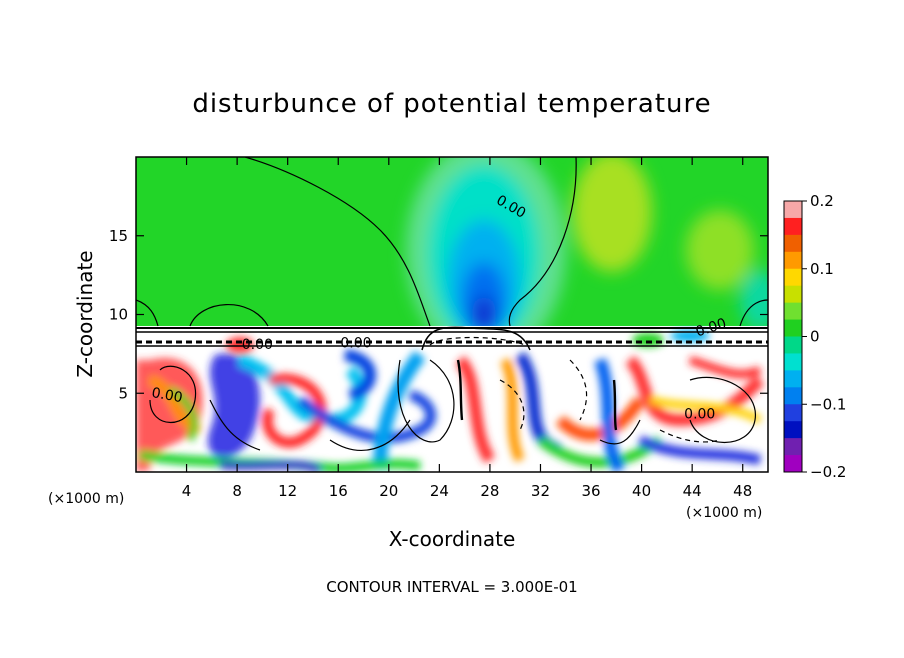  What do you see at coordinates (641, 491) in the screenshot?
I see `x-tick-label: 40` at bounding box center [641, 491].